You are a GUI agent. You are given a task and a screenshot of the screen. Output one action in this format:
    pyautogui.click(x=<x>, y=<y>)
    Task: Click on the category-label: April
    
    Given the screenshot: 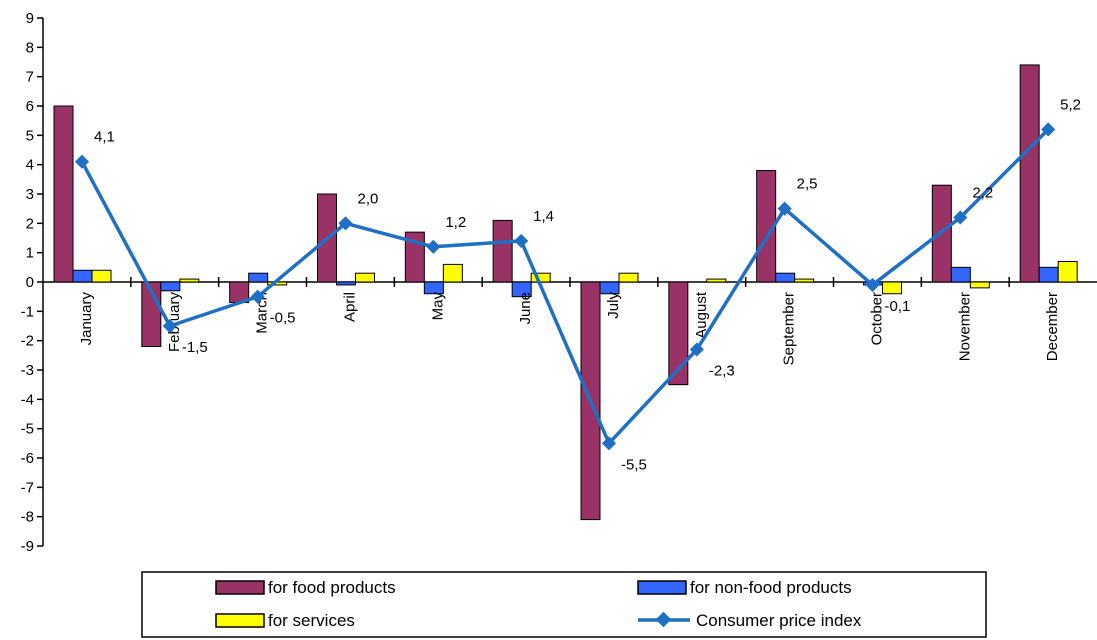 What is the action you would take?
    pyautogui.click(x=350, y=307)
    